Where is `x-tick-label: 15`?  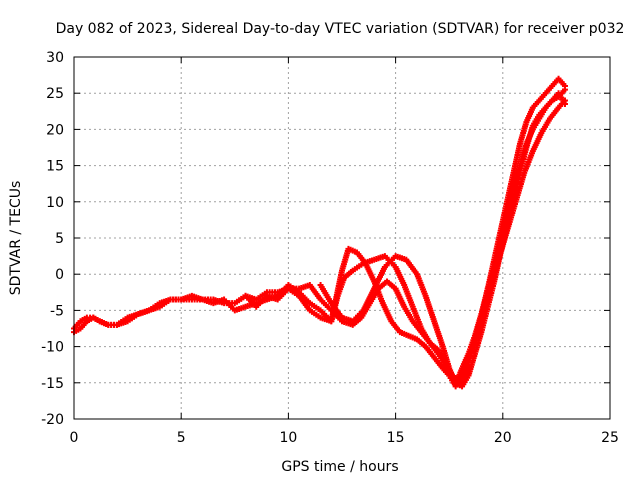
x-tick-label: 15 is located at coordinates (396, 438).